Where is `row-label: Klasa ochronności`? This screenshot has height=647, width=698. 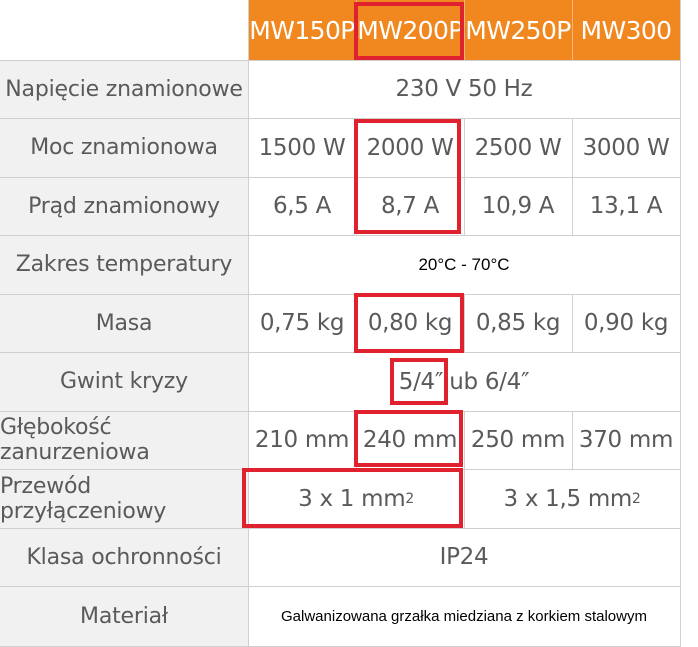
row-label: Klasa ochronności is located at coordinates (124, 557).